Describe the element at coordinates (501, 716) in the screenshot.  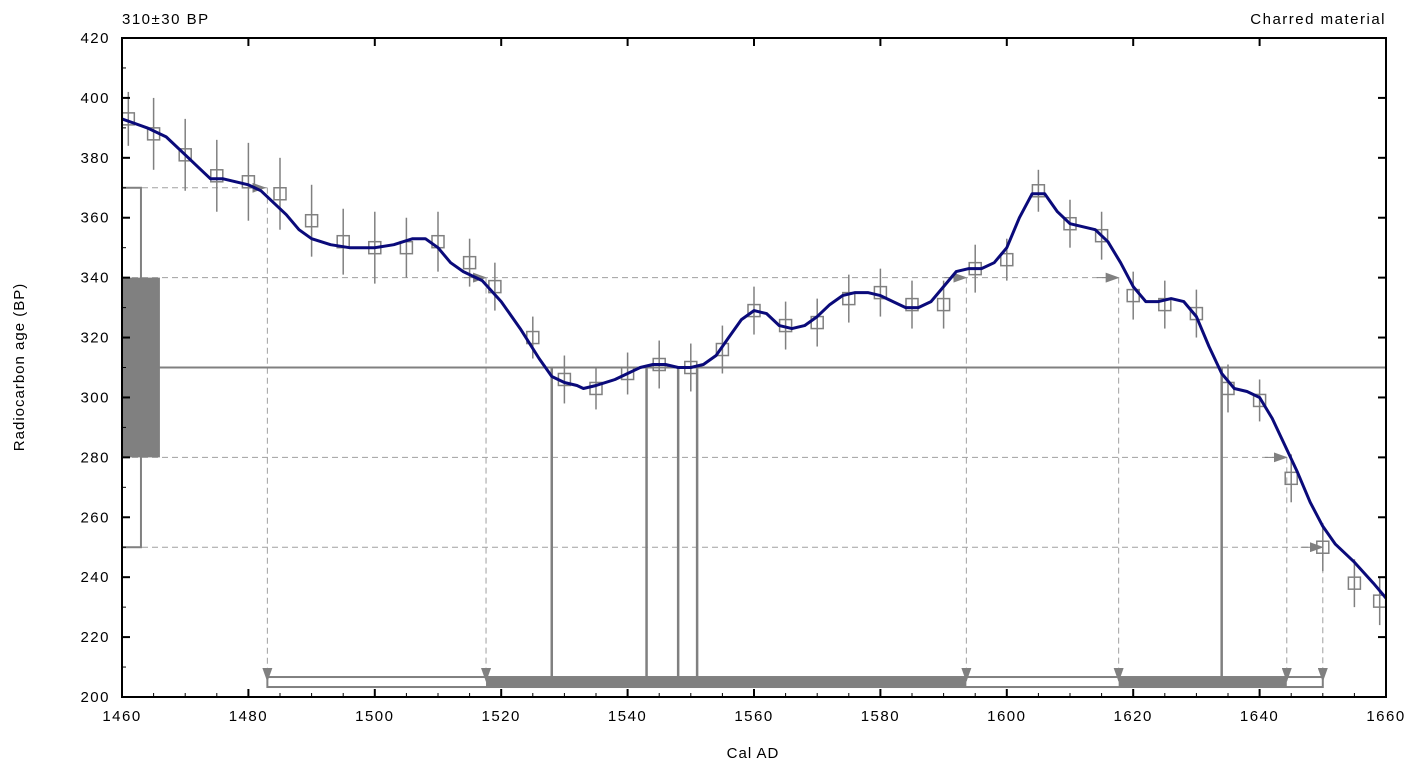
I see `x-tick-label: 1520` at that location.